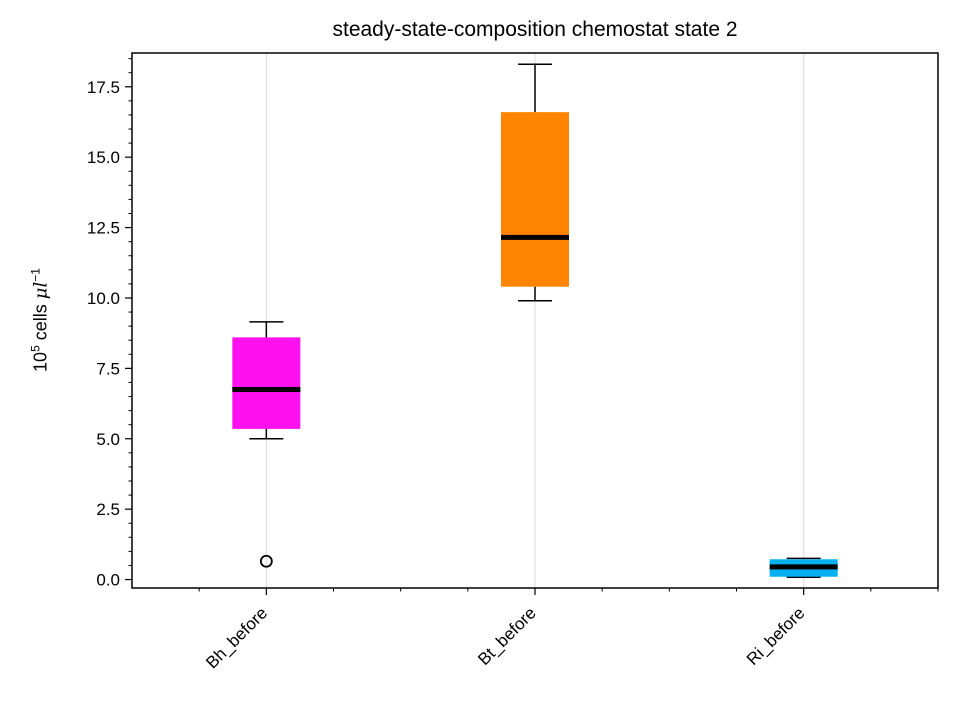 This screenshot has width=960, height=720. I want to click on box-Ri_before, so click(803, 568).